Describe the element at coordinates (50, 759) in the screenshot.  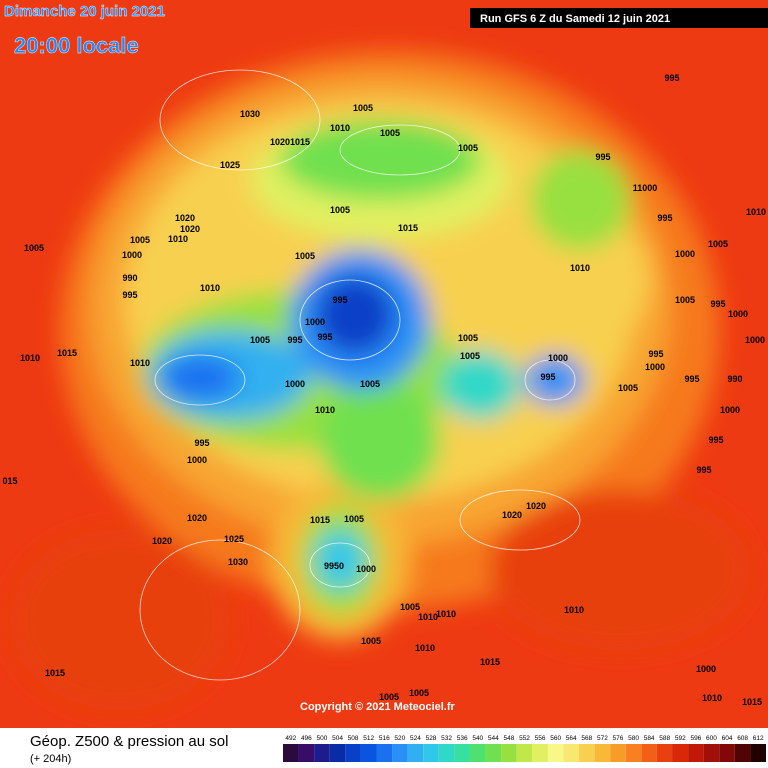
I see `footer-lead: (+ 204h)` at that location.